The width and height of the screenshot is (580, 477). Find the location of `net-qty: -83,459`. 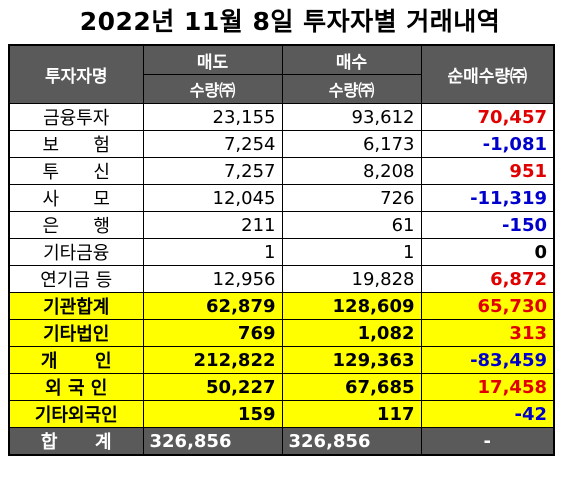

net-qty: -83,459 is located at coordinates (487, 360).